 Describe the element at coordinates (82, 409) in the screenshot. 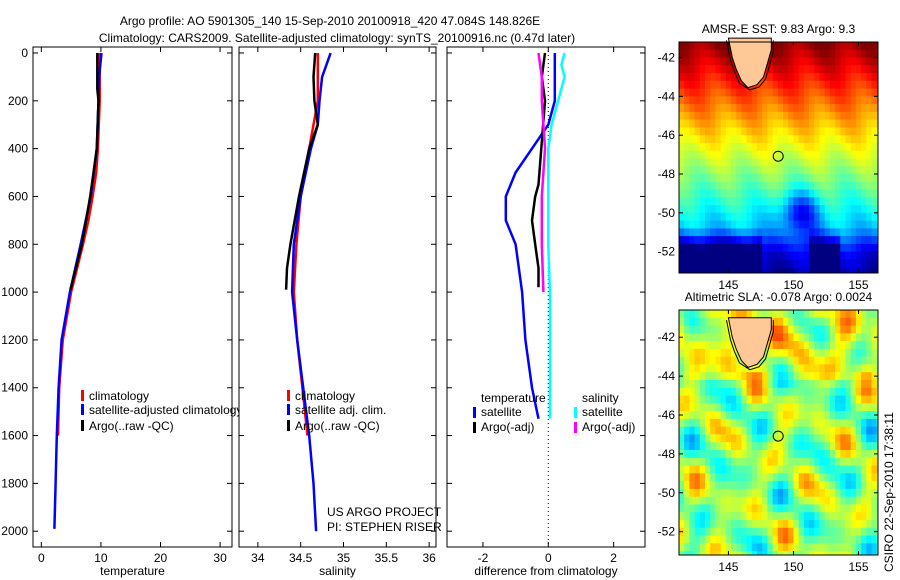

I see `legend-swatch` at that location.